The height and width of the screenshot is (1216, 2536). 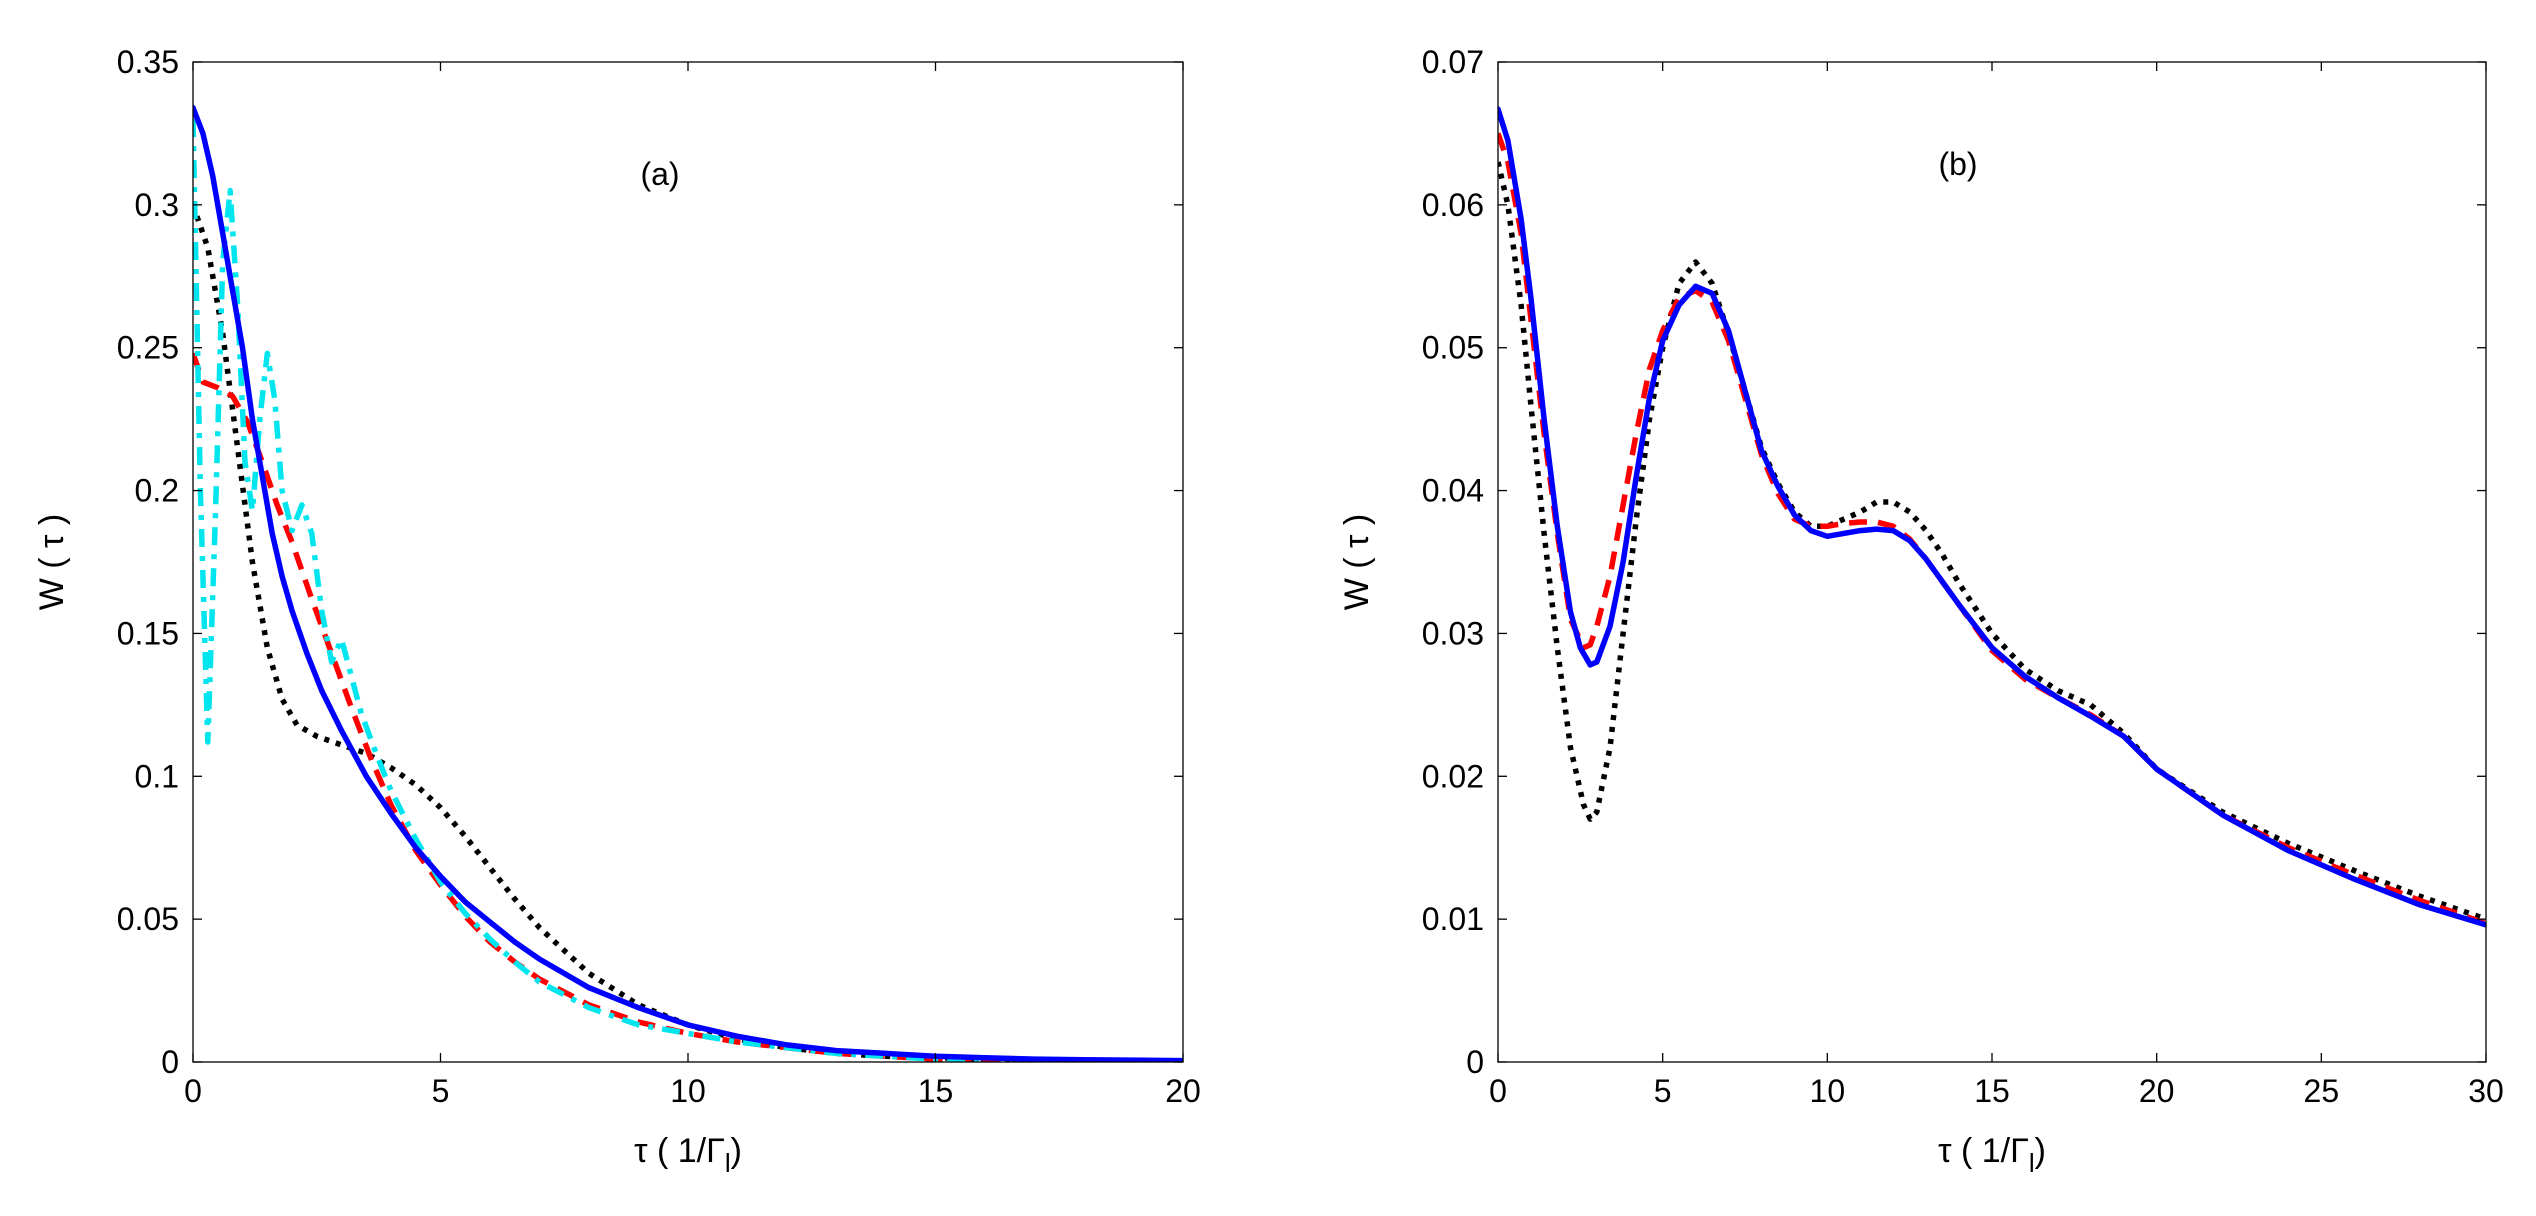 I want to click on panel-label-a: (a), so click(x=659, y=174).